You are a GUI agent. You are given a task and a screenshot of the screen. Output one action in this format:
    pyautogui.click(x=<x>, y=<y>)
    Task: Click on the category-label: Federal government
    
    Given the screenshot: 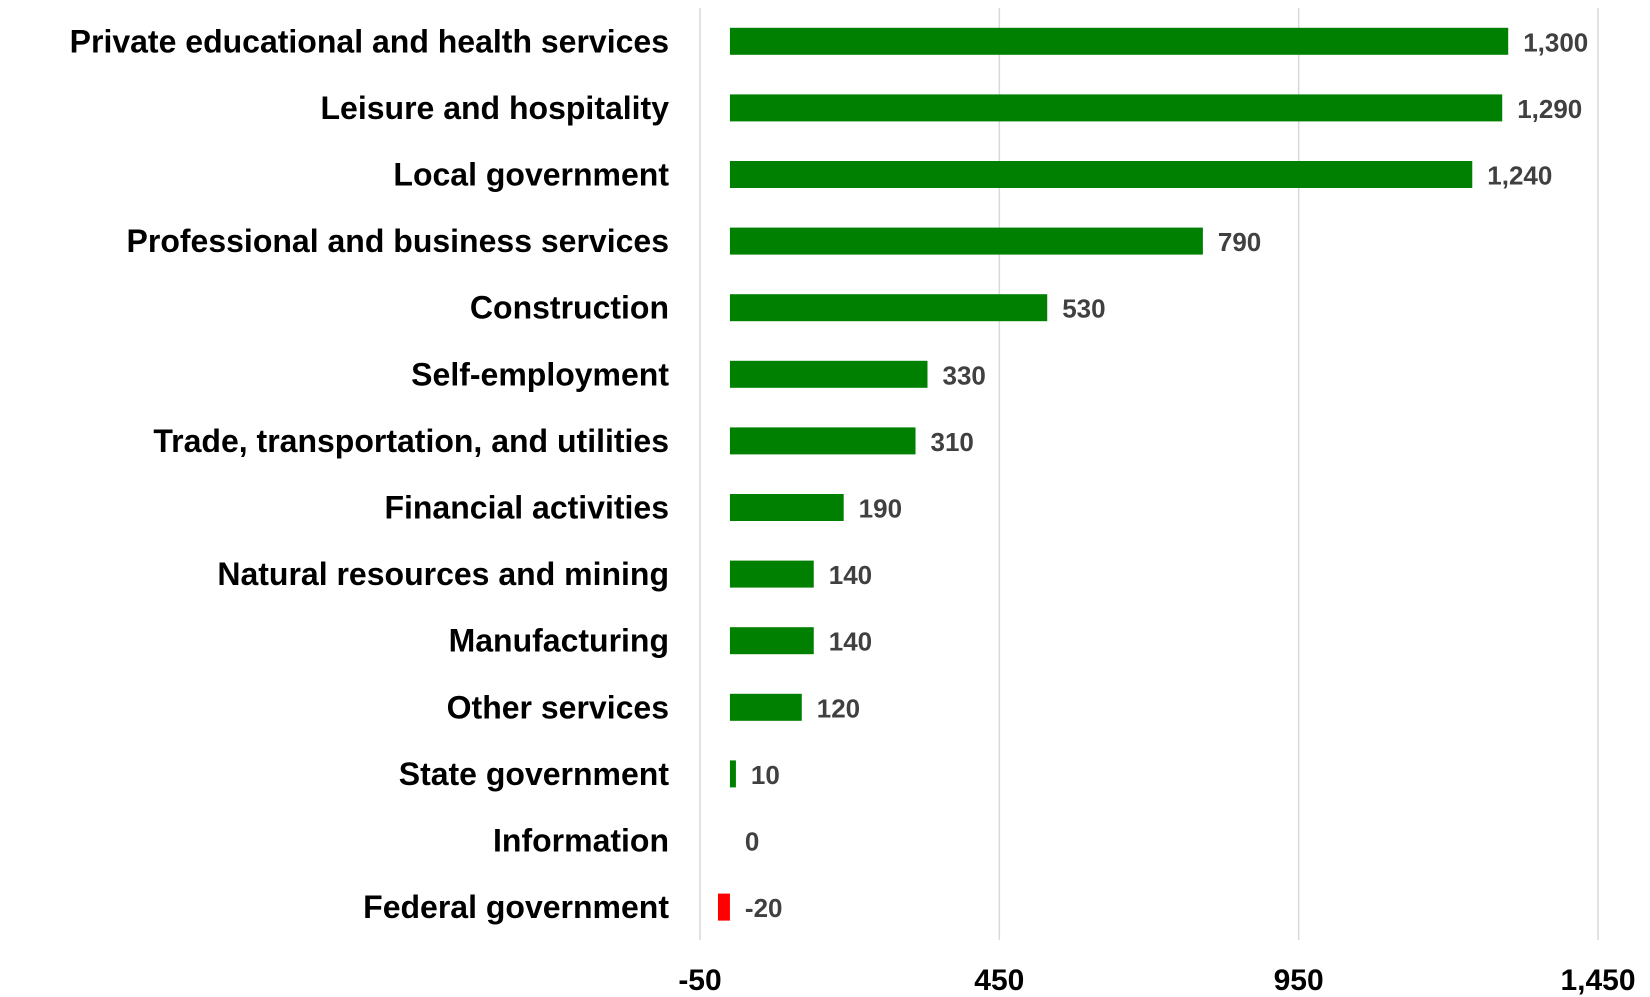 What is the action you would take?
    pyautogui.click(x=516, y=907)
    